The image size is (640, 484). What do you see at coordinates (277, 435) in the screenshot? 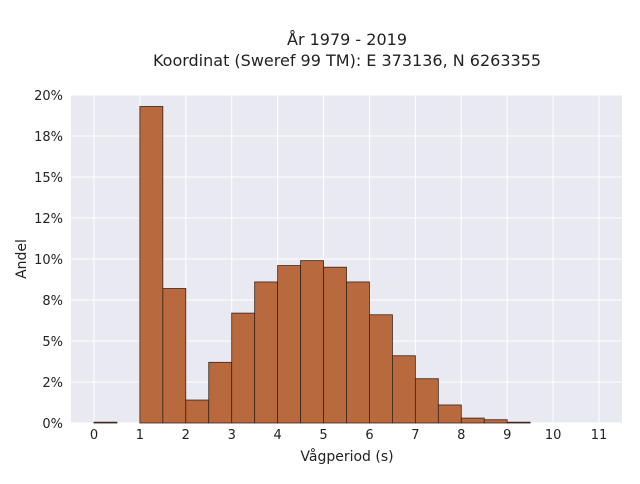
I see `x-tick-label: 4` at bounding box center [277, 435].